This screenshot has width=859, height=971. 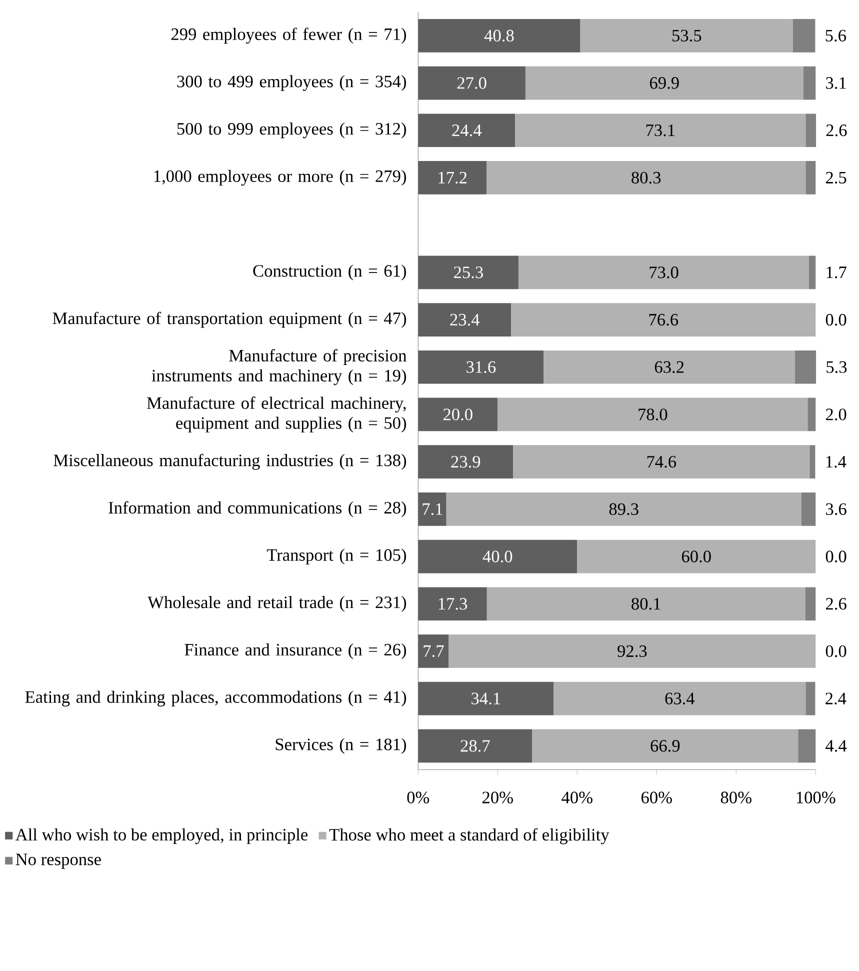 I want to click on data-label: 27.0, so click(x=471, y=83).